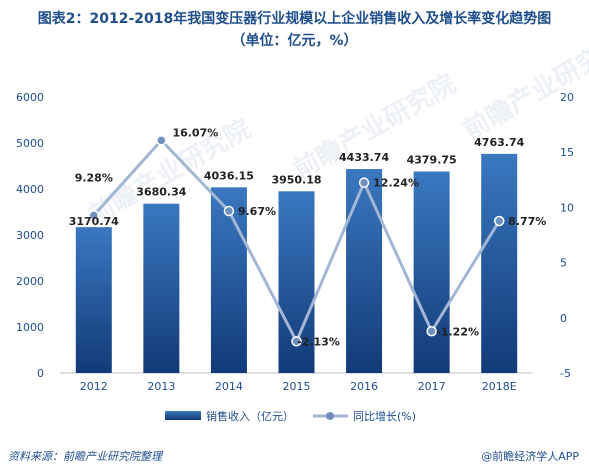 This screenshot has width=589, height=472. I want to click on y-right-tick-label: 5, so click(563, 263).